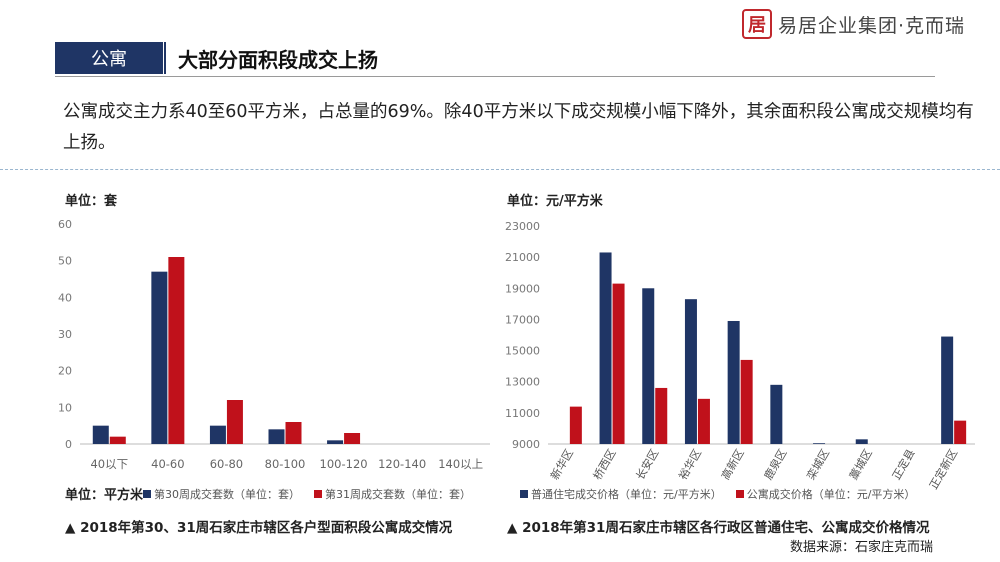 This screenshot has width=1000, height=562. Describe the element at coordinates (522, 319) in the screenshot. I see `right-y-tick-label: 17000` at that location.